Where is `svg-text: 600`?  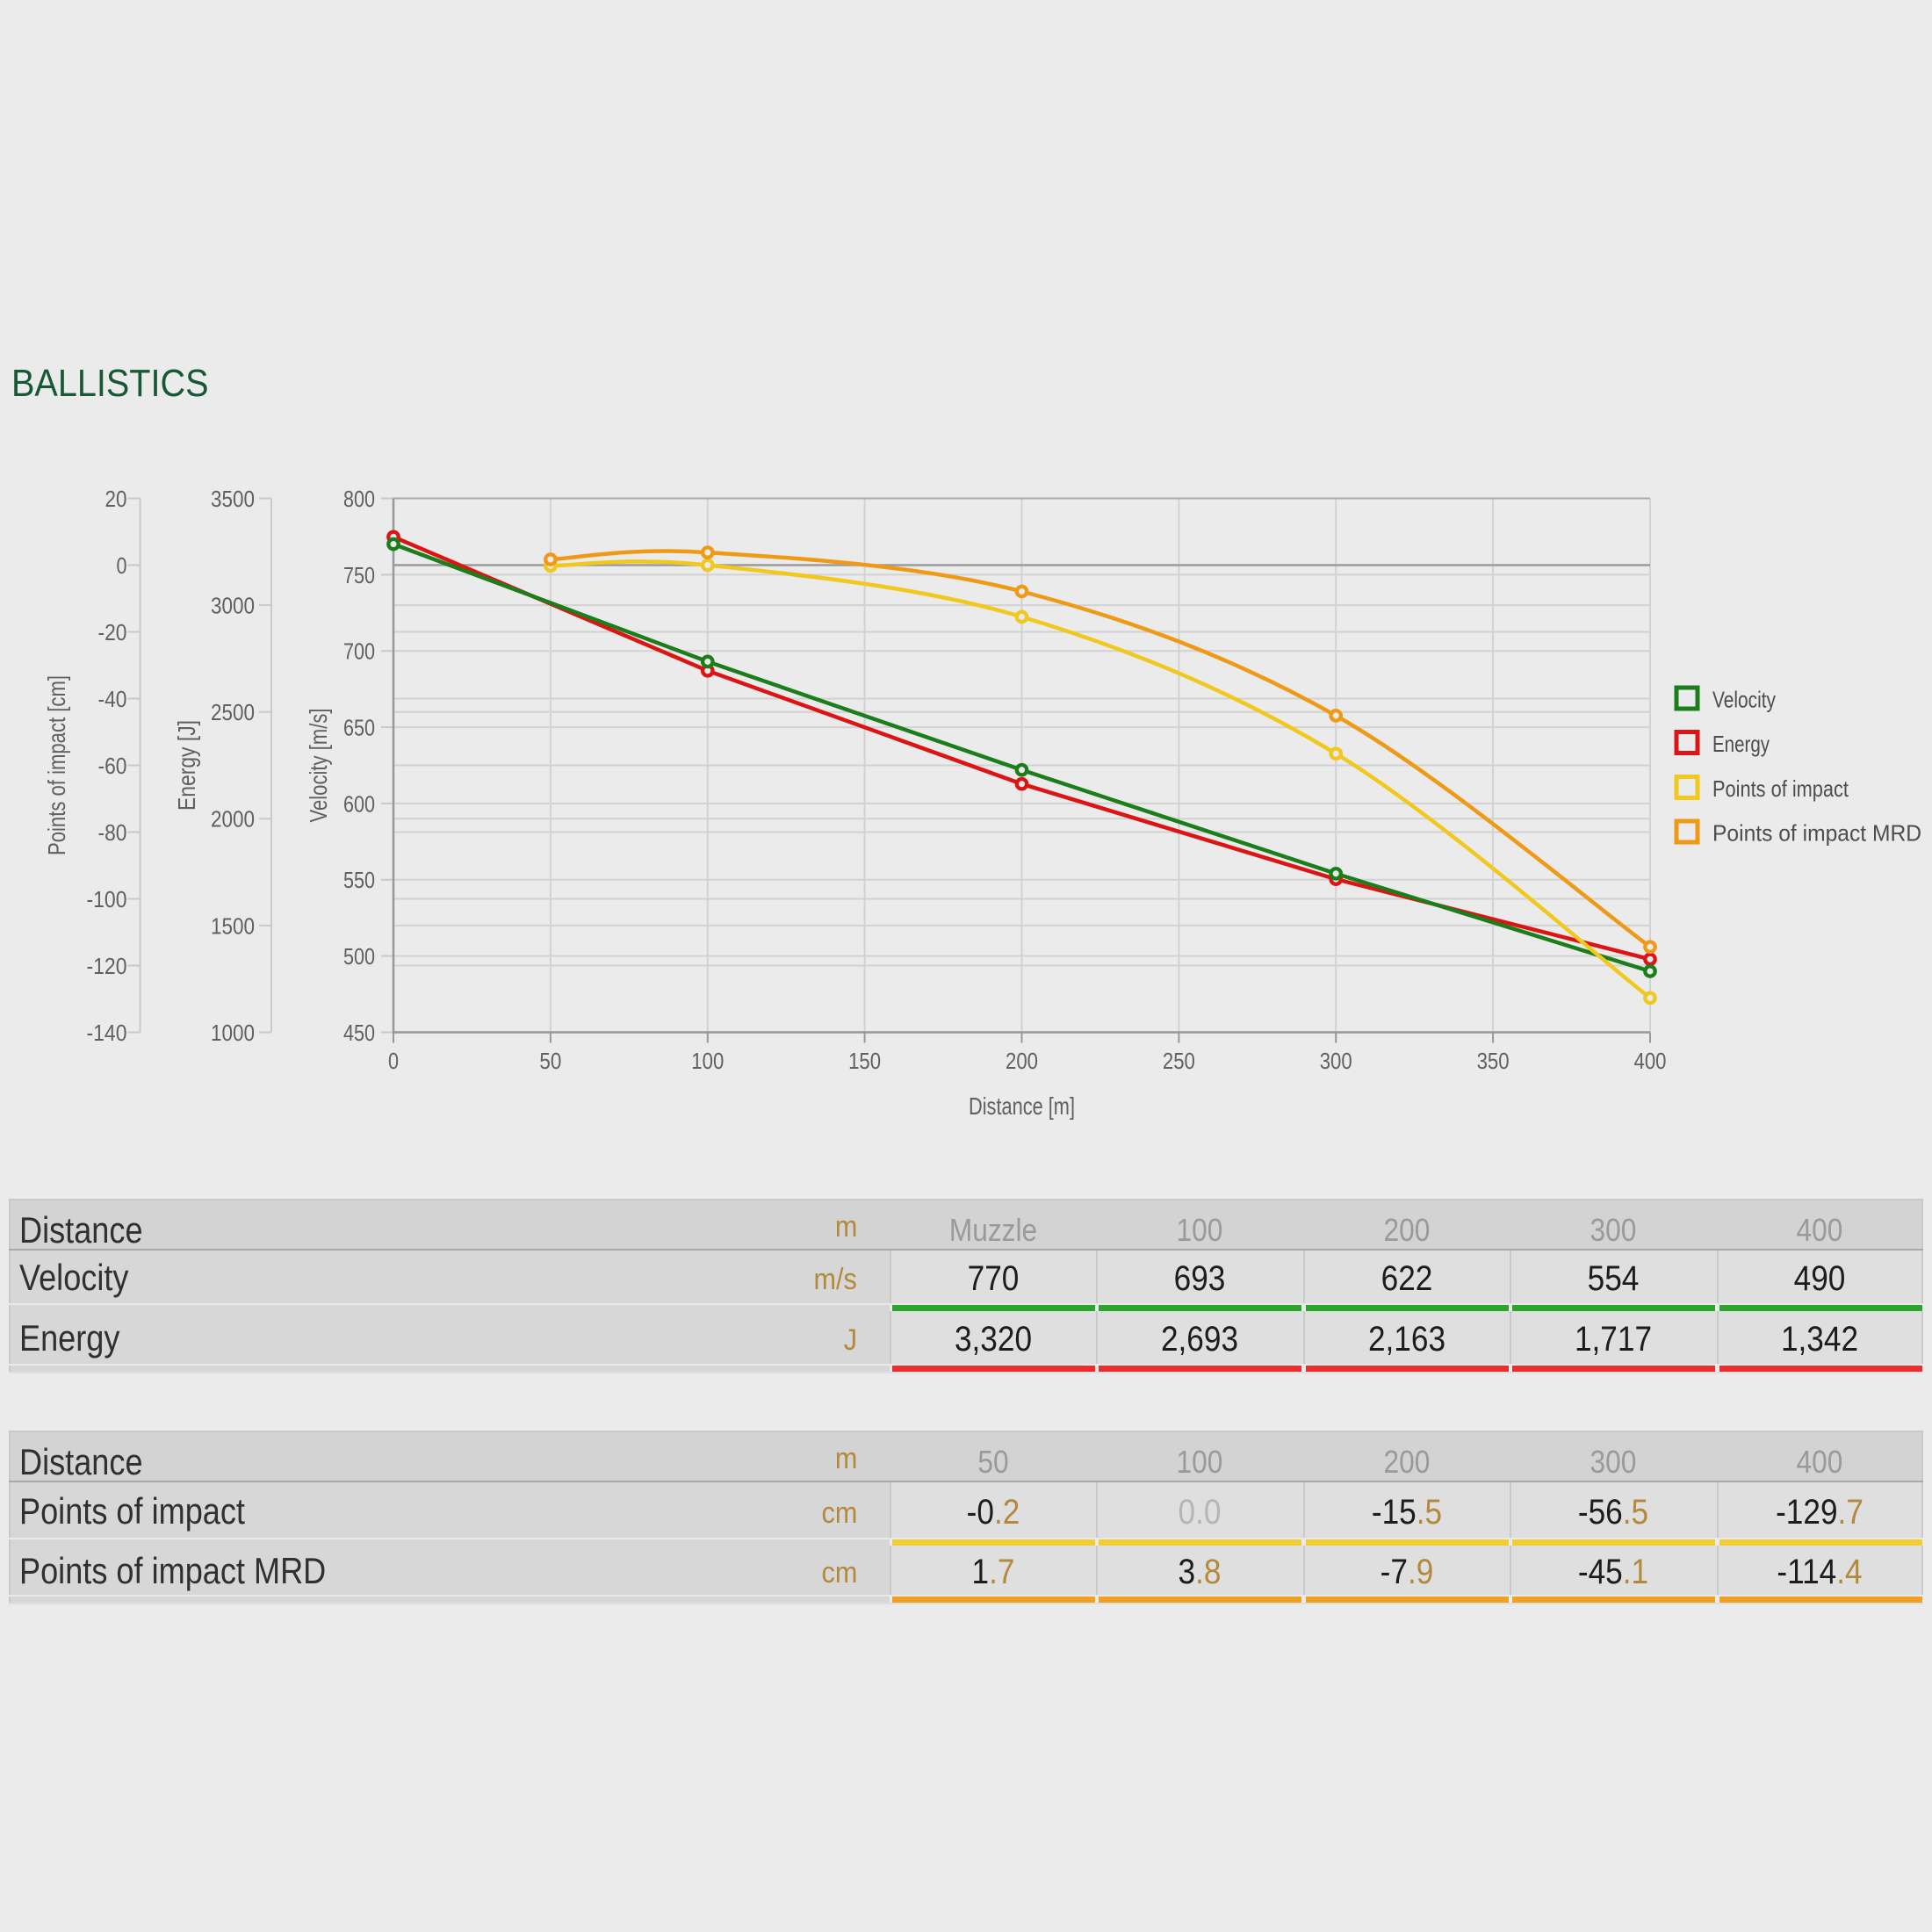
svg-text: 600 is located at coordinates (359, 804).